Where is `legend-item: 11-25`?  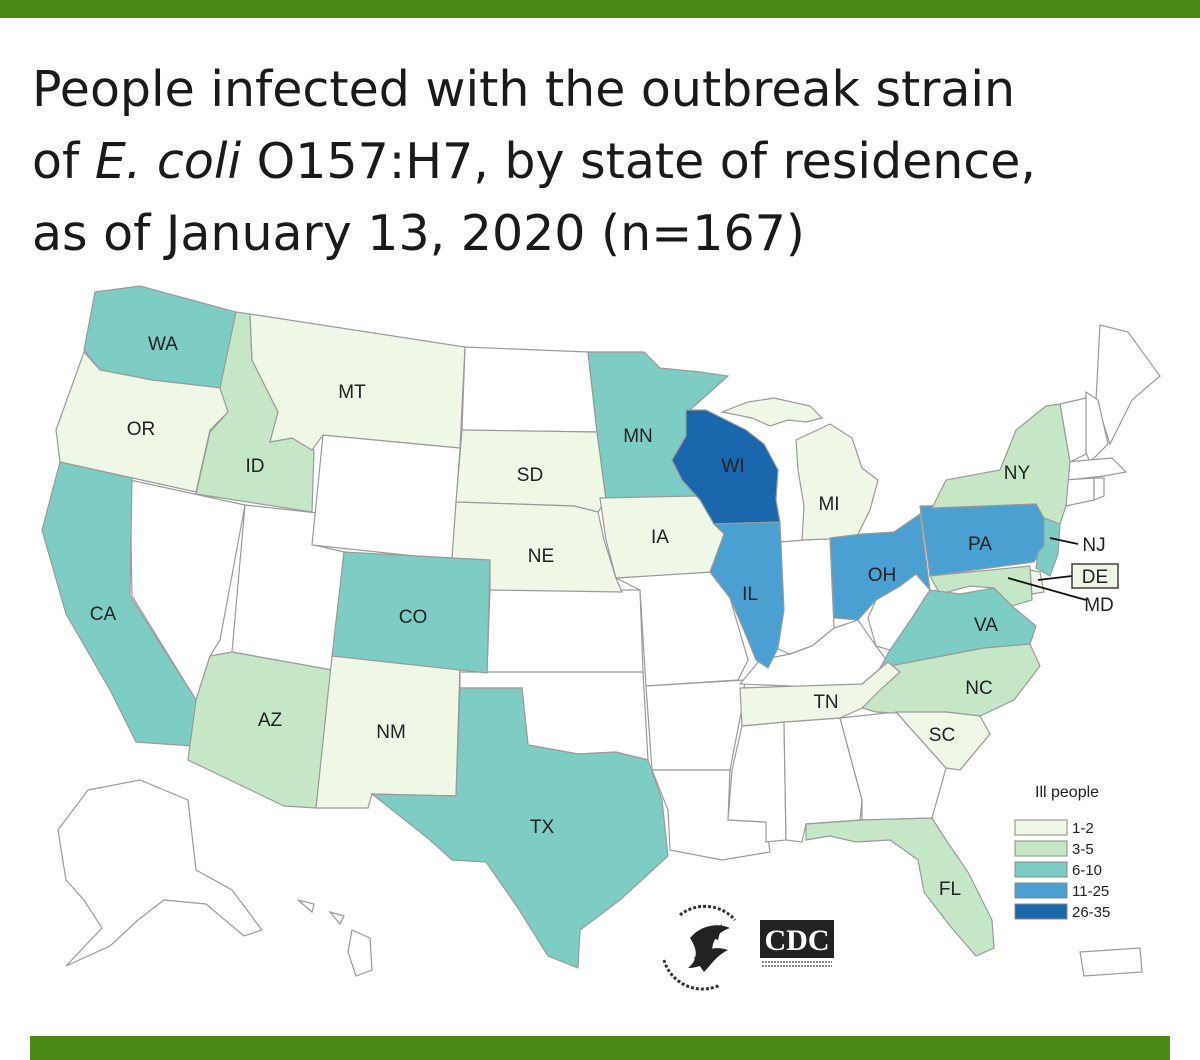 legend-item: 11-25 is located at coordinates (1061, 891).